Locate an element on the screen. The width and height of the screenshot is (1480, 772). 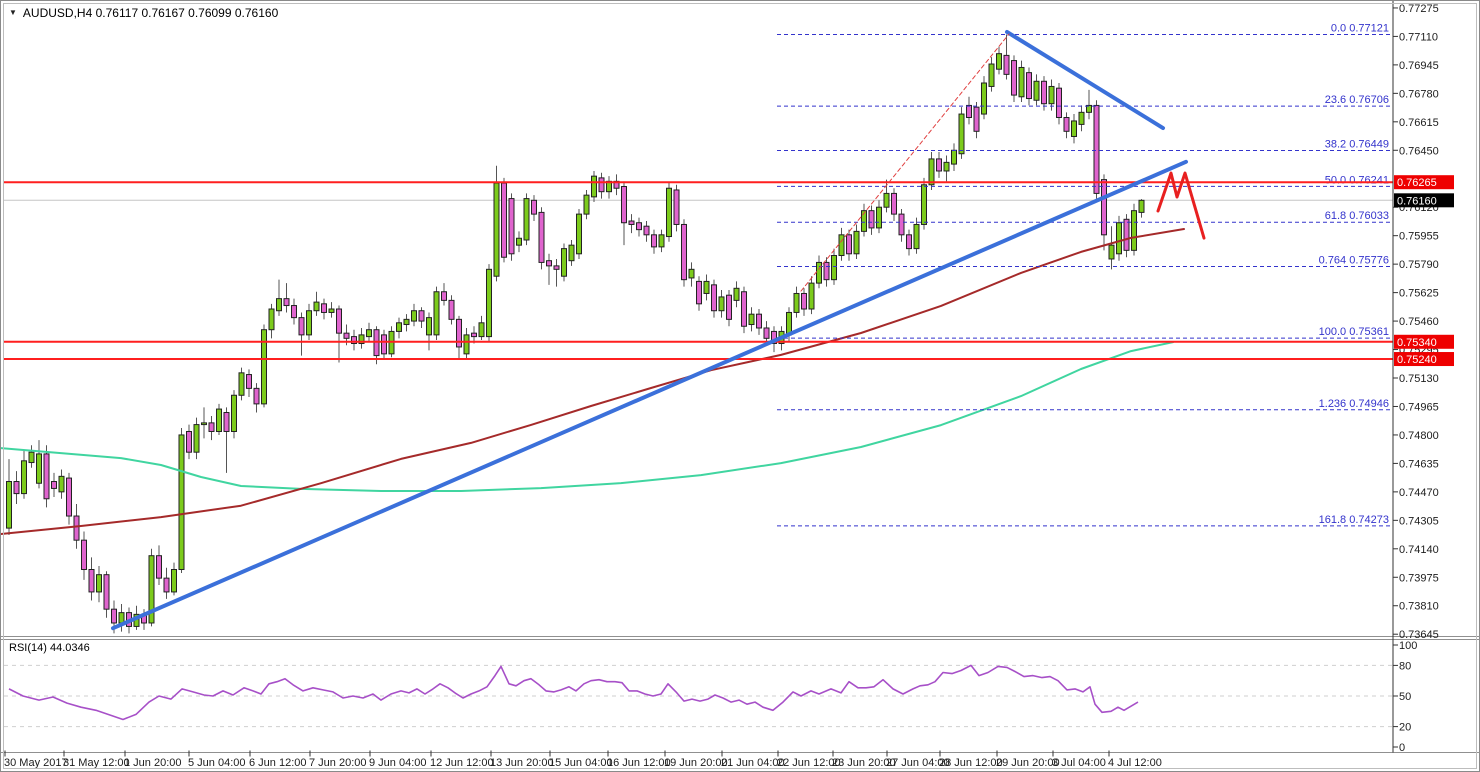
rsi-scale-label: 100 is located at coordinates (1408, 646).